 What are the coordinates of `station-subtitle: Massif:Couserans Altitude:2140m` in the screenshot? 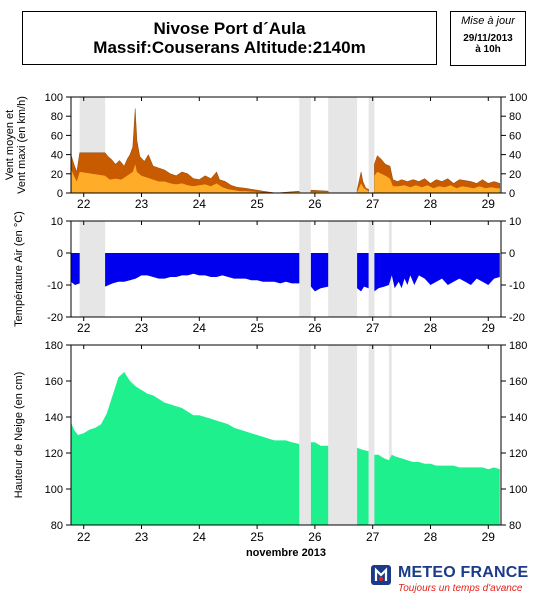 It's located at (229, 47).